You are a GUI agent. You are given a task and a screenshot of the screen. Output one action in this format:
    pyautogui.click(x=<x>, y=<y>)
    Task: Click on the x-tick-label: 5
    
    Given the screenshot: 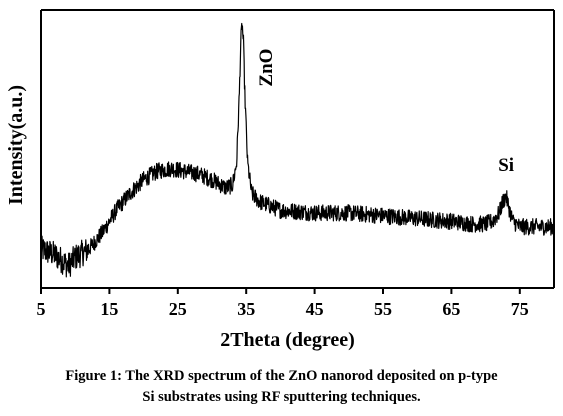 What is the action you would take?
    pyautogui.click(x=41, y=309)
    